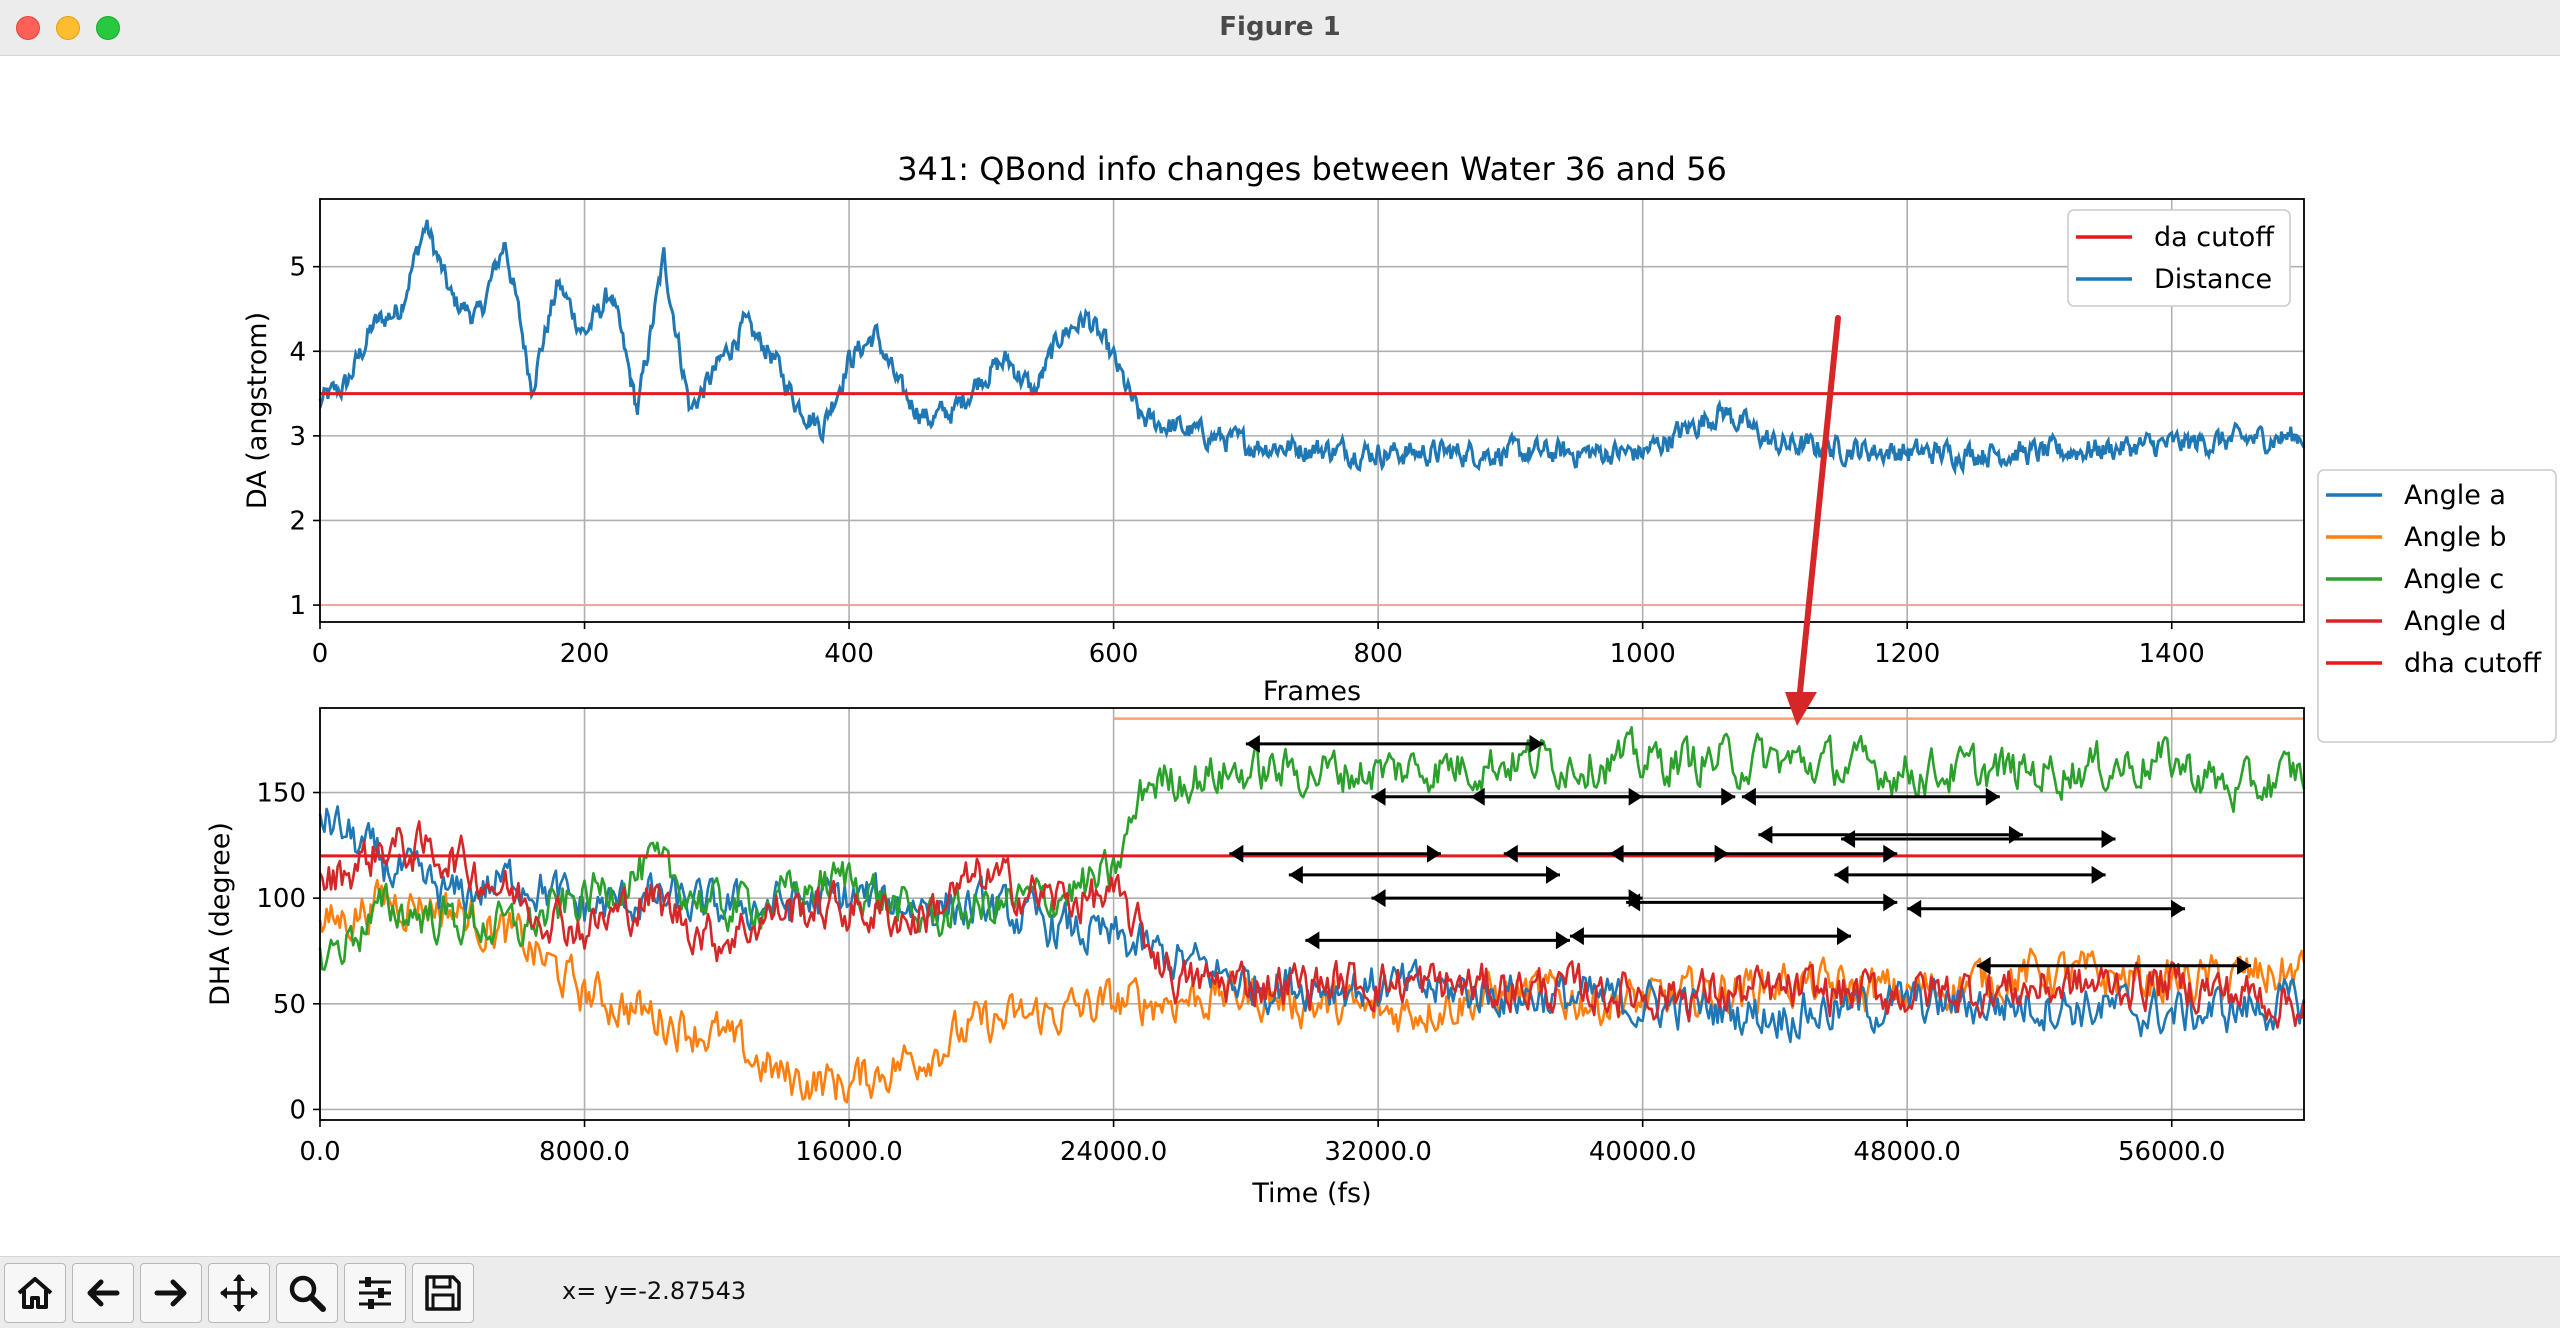  Describe the element at coordinates (1643, 1152) in the screenshot. I see `x-tick-label: 40000.0` at that location.